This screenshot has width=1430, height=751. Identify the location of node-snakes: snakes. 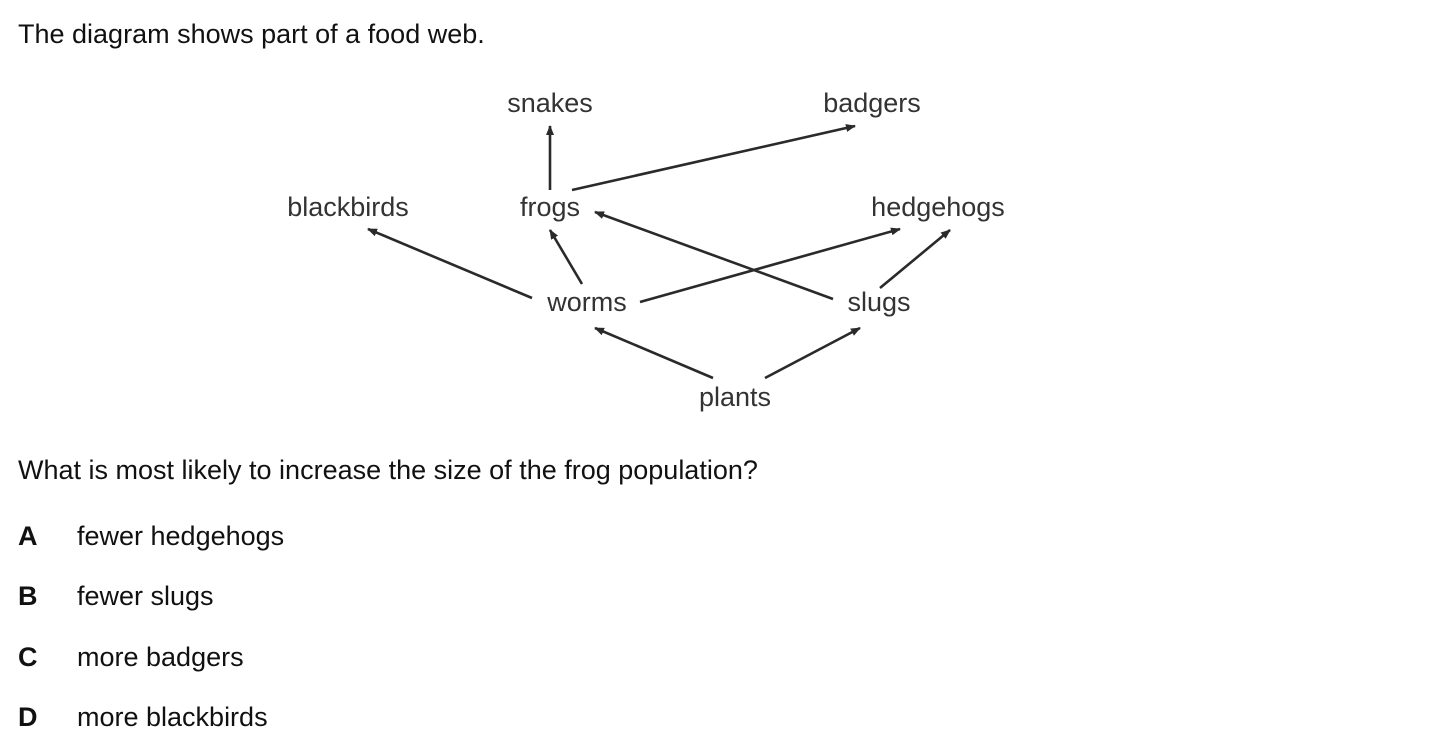
(550, 103).